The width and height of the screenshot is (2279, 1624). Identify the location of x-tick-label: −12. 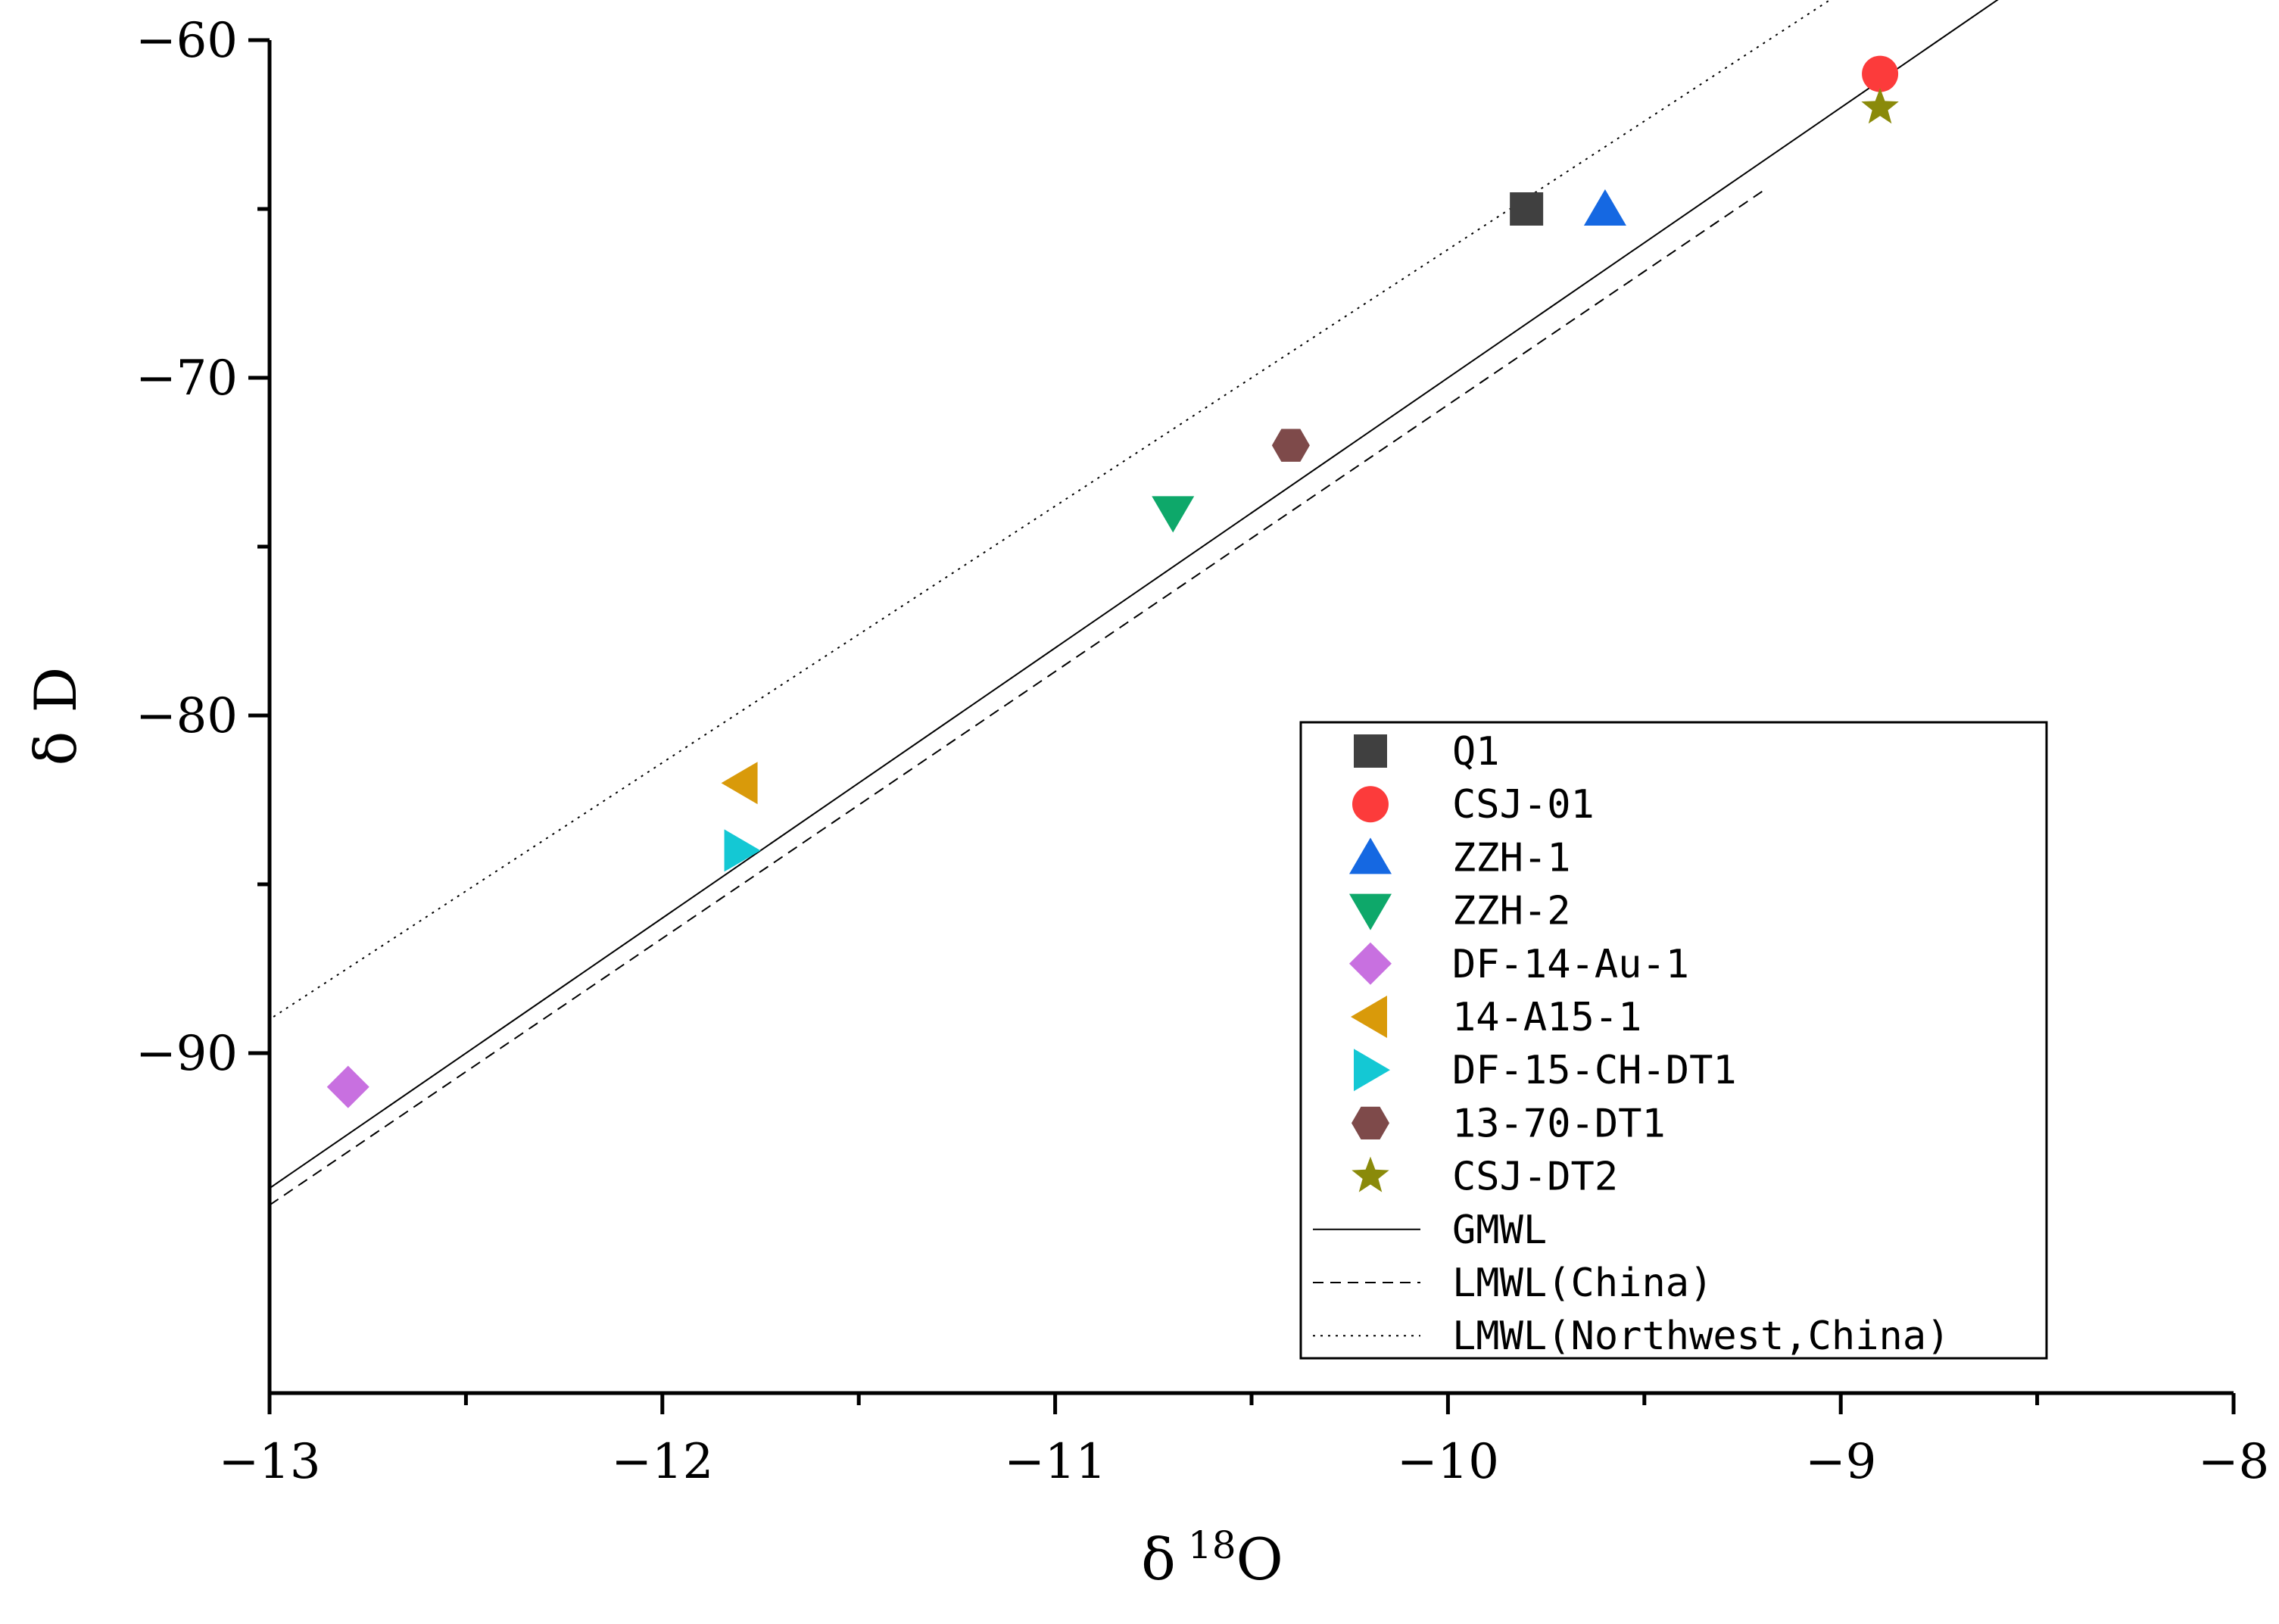
(662, 1462).